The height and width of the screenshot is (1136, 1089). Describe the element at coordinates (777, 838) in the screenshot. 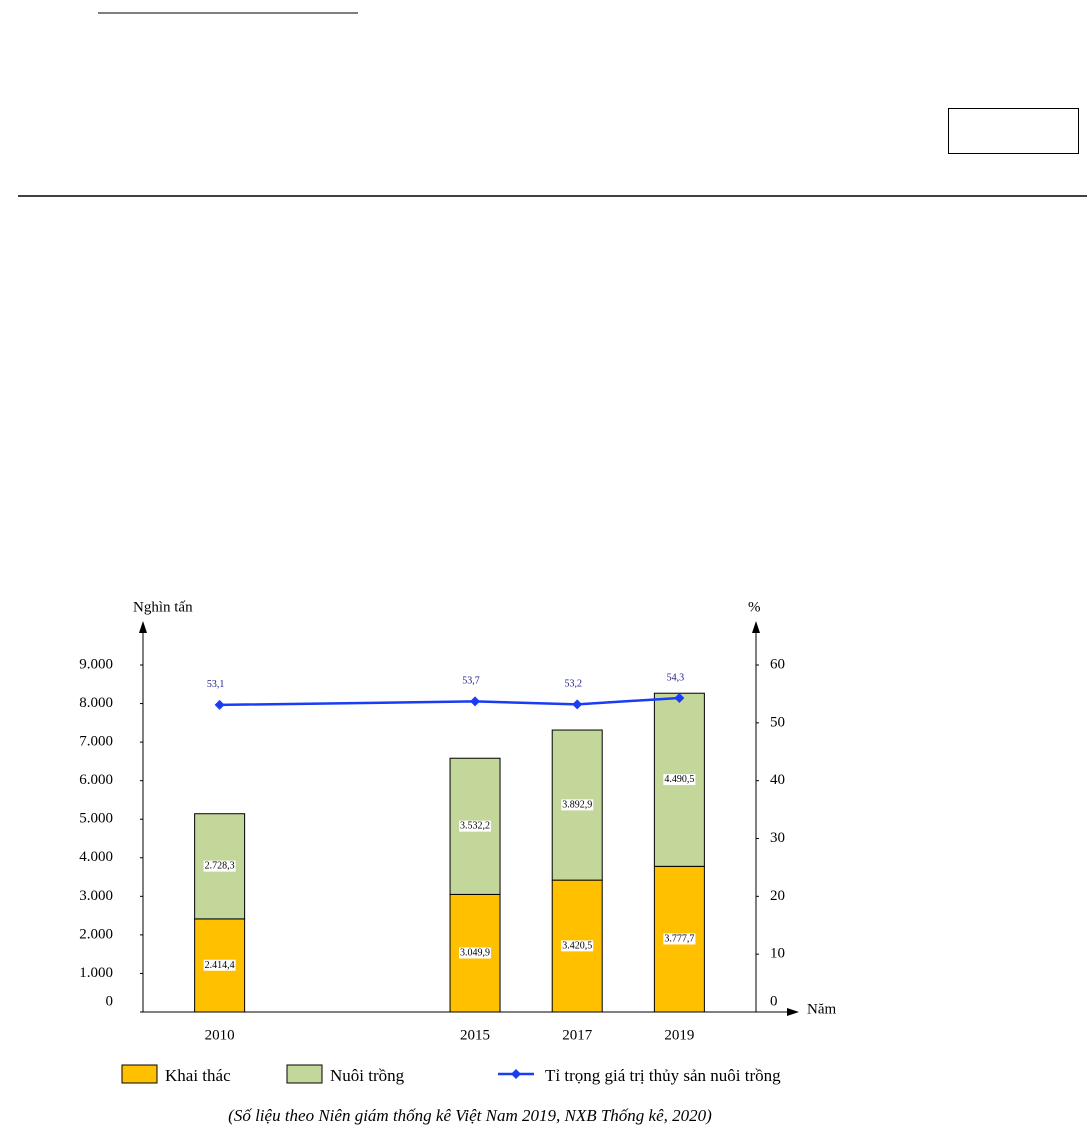

I see `y2-tick-label: 30` at that location.